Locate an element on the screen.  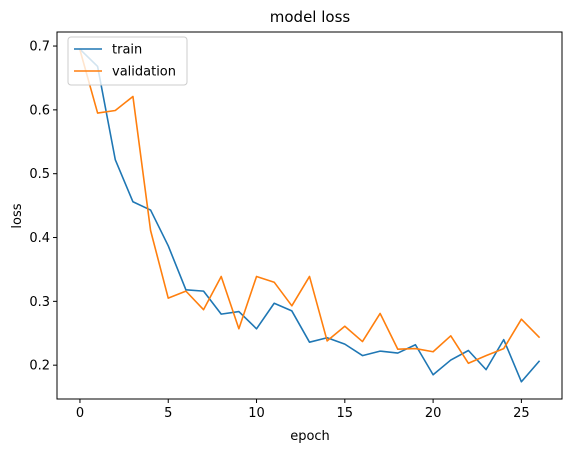
x-tick-label: 10 is located at coordinates (256, 413).